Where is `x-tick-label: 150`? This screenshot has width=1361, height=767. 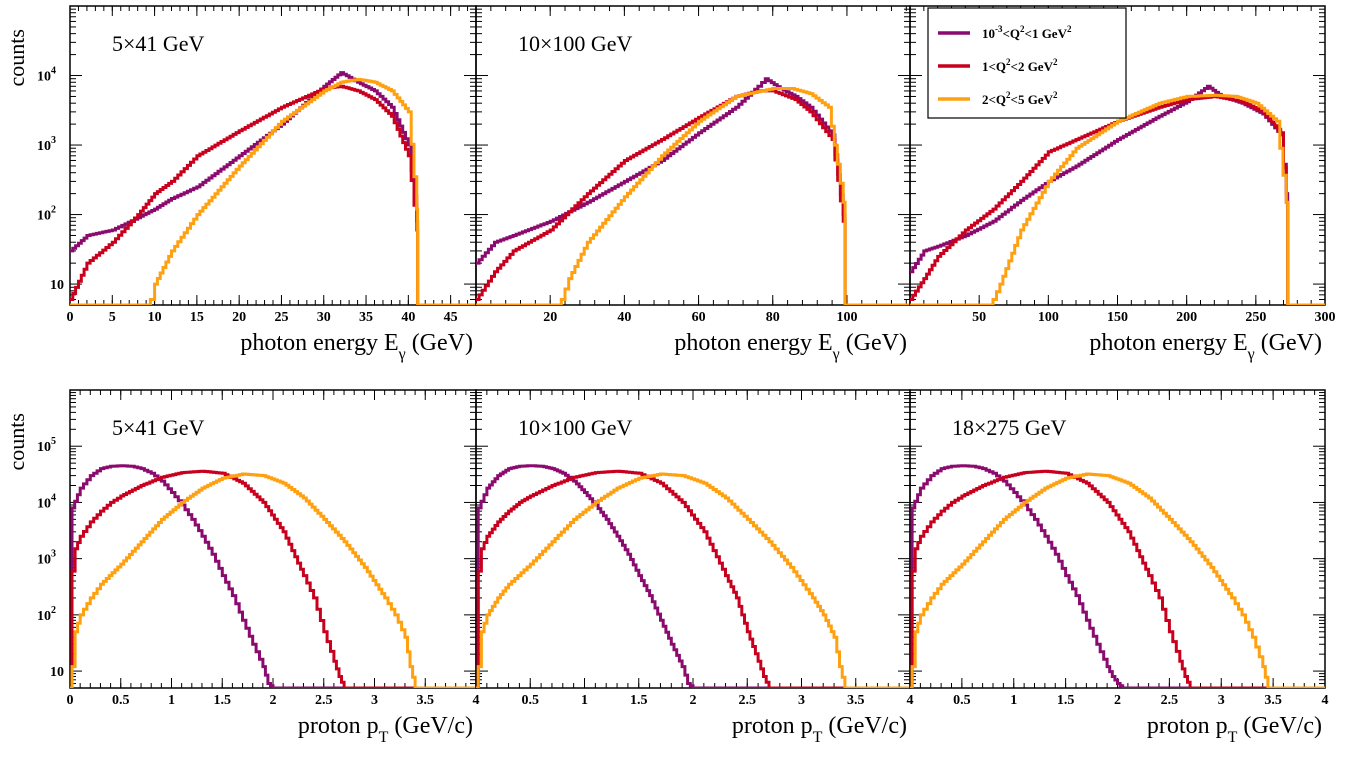 x-tick-label: 150 is located at coordinates (1117, 317).